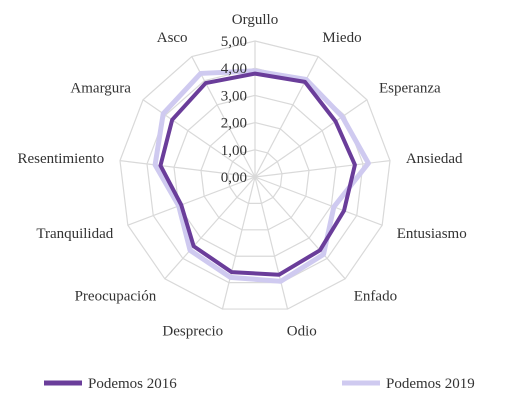 The width and height of the screenshot is (510, 400). Describe the element at coordinates (234, 178) in the screenshot. I see `tick-label: 0,00` at that location.